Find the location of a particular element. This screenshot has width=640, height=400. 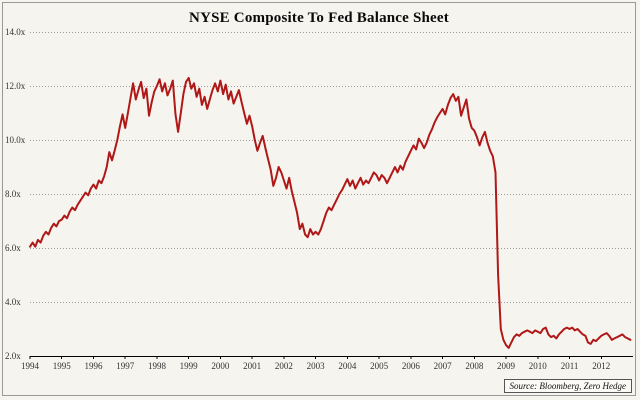

x-tick-label: 1999 is located at coordinates (189, 366).